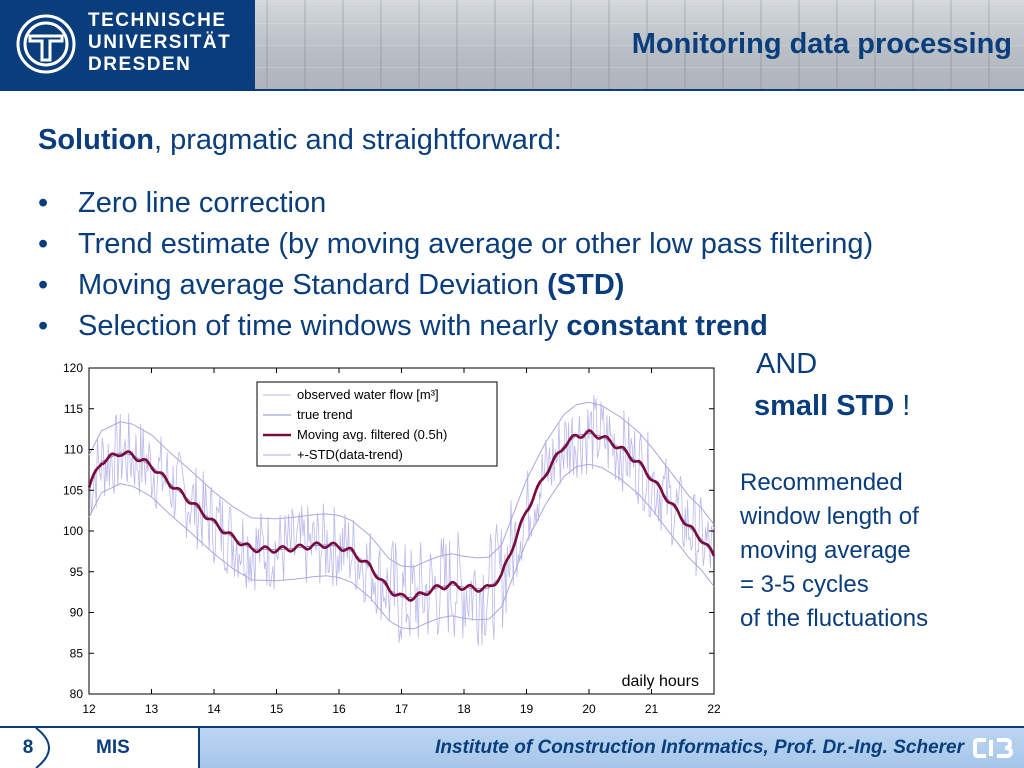 This screenshot has height=768, width=1024. I want to click on y-tick-label: 100, so click(73, 531).